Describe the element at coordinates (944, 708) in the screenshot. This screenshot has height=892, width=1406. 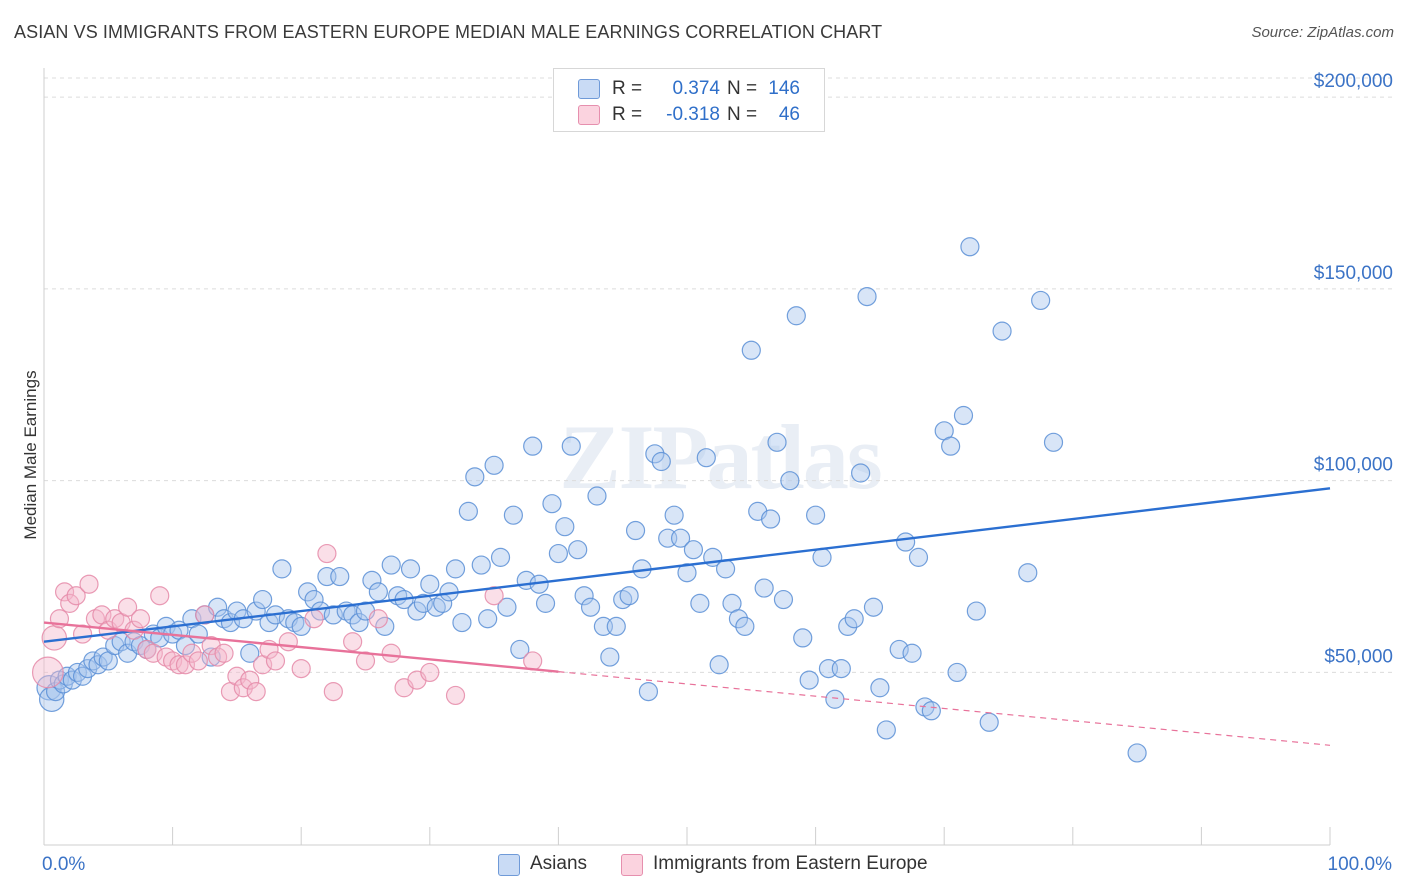
I see `trend-line-eastern-europe-dashed` at that location.